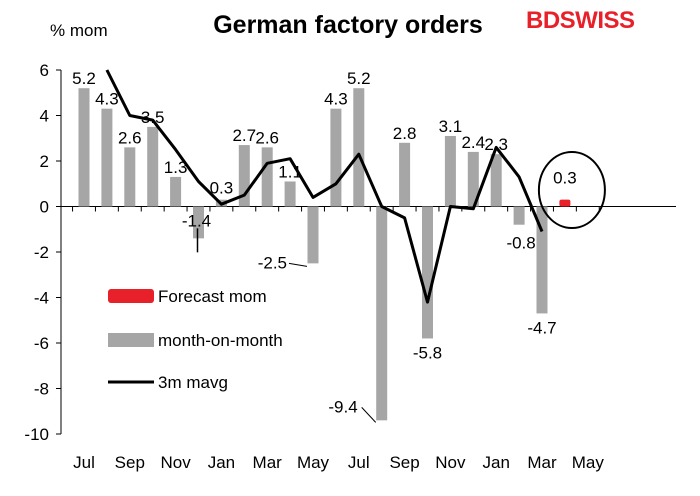  I want to click on legend-swatch-forecast, so click(131, 296).